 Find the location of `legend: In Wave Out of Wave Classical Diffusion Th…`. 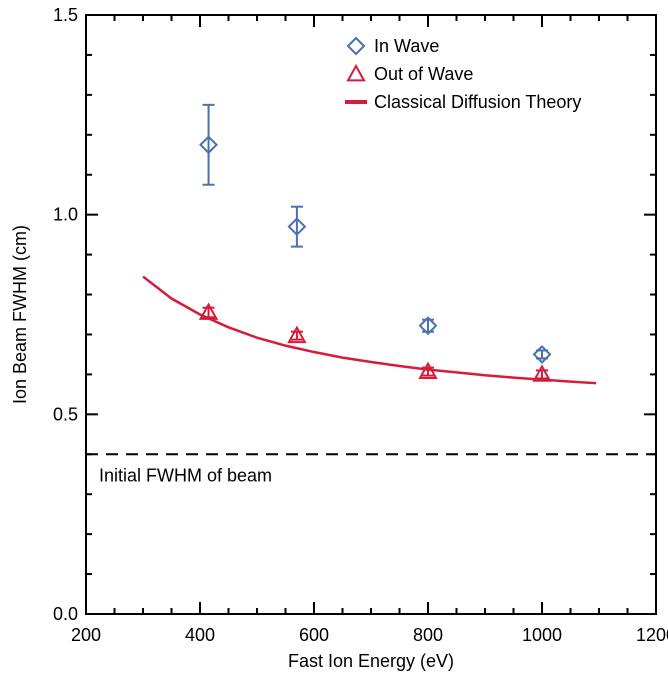

legend: In Wave Out of Wave Classical Diffusion Th… is located at coordinates (463, 74).